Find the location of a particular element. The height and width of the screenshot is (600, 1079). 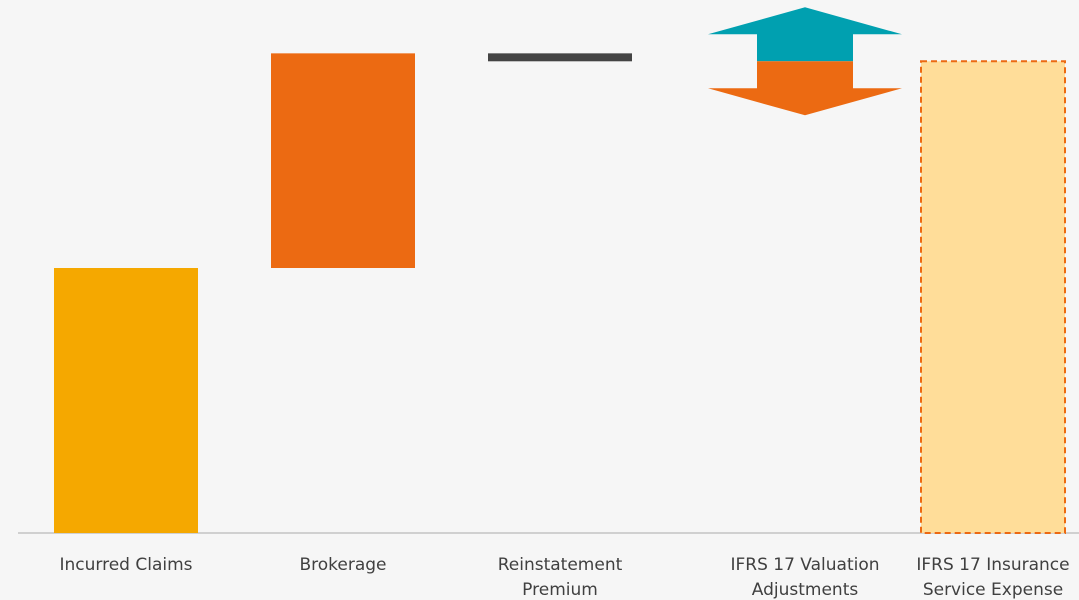

x-tick-label: Brokerage is located at coordinates (343, 565).